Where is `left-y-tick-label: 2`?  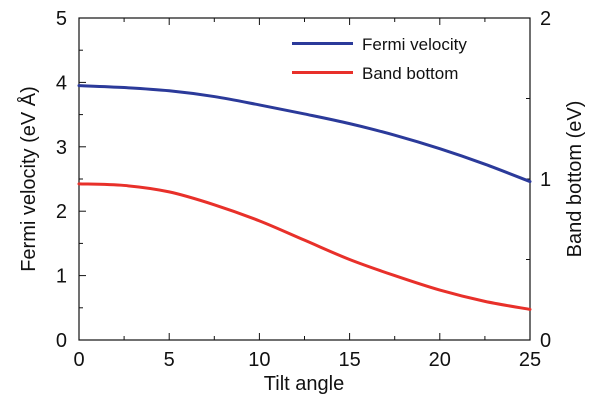 left-y-tick-label: 2 is located at coordinates (61, 212).